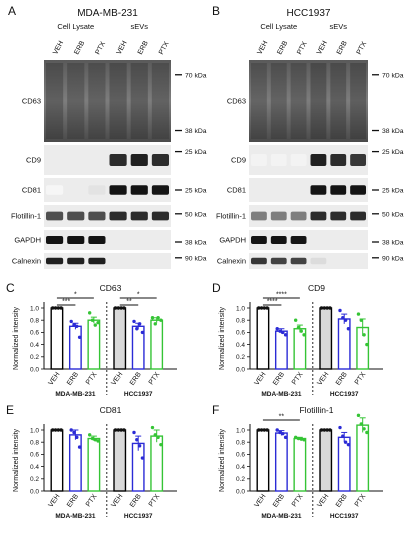  Describe the element at coordinates (66, 302) in the screenshot. I see `significance-label: ***` at that location.